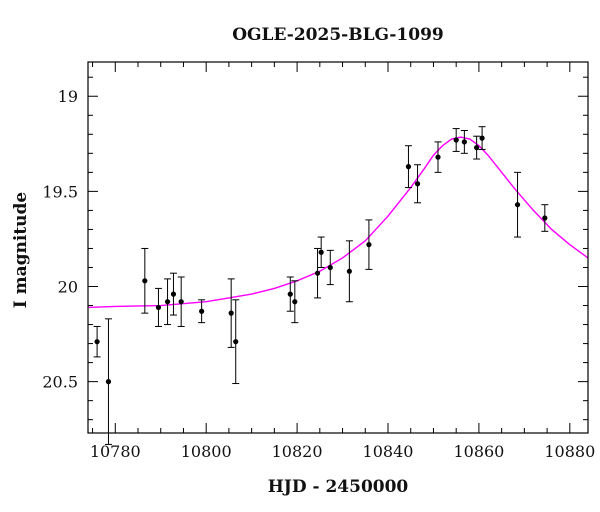 The width and height of the screenshot is (600, 512). Describe the element at coordinates (68, 287) in the screenshot. I see `y-tick-label: 20` at that location.